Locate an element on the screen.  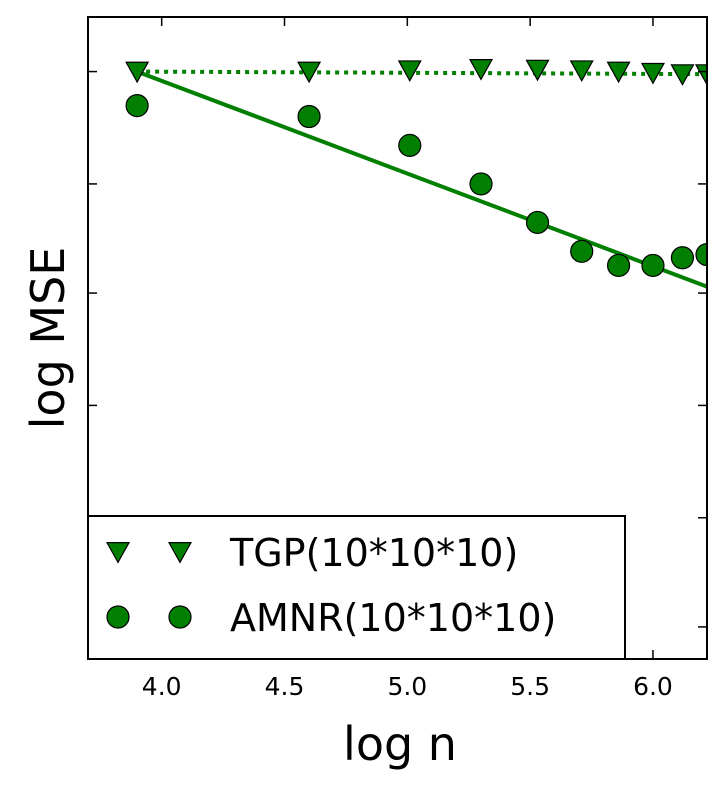
x-tick-label: 4.5 is located at coordinates (285, 686).